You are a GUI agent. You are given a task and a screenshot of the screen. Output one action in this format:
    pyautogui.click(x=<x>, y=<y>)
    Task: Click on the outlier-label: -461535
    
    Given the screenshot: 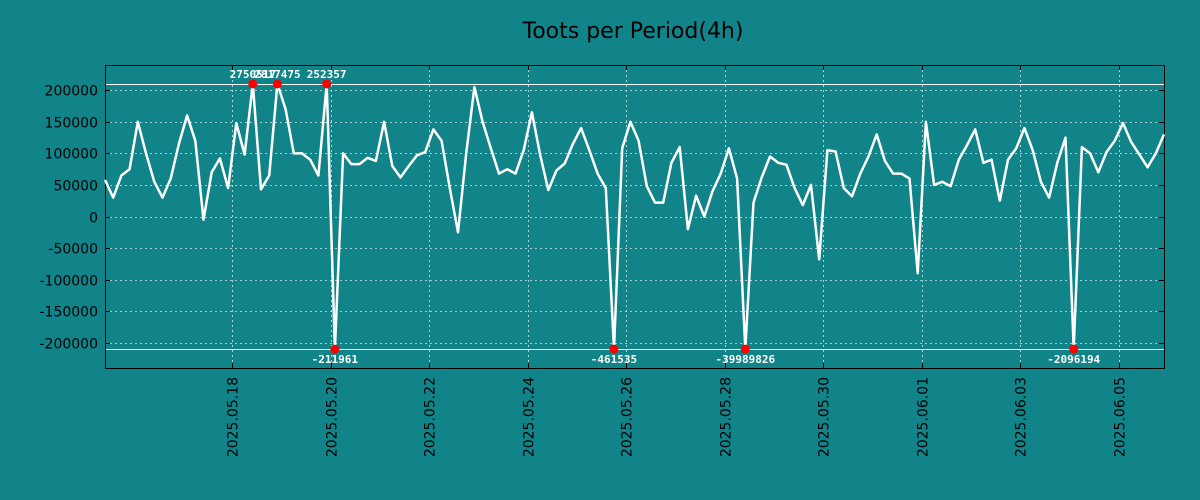 What is the action you would take?
    pyautogui.click(x=614, y=359)
    